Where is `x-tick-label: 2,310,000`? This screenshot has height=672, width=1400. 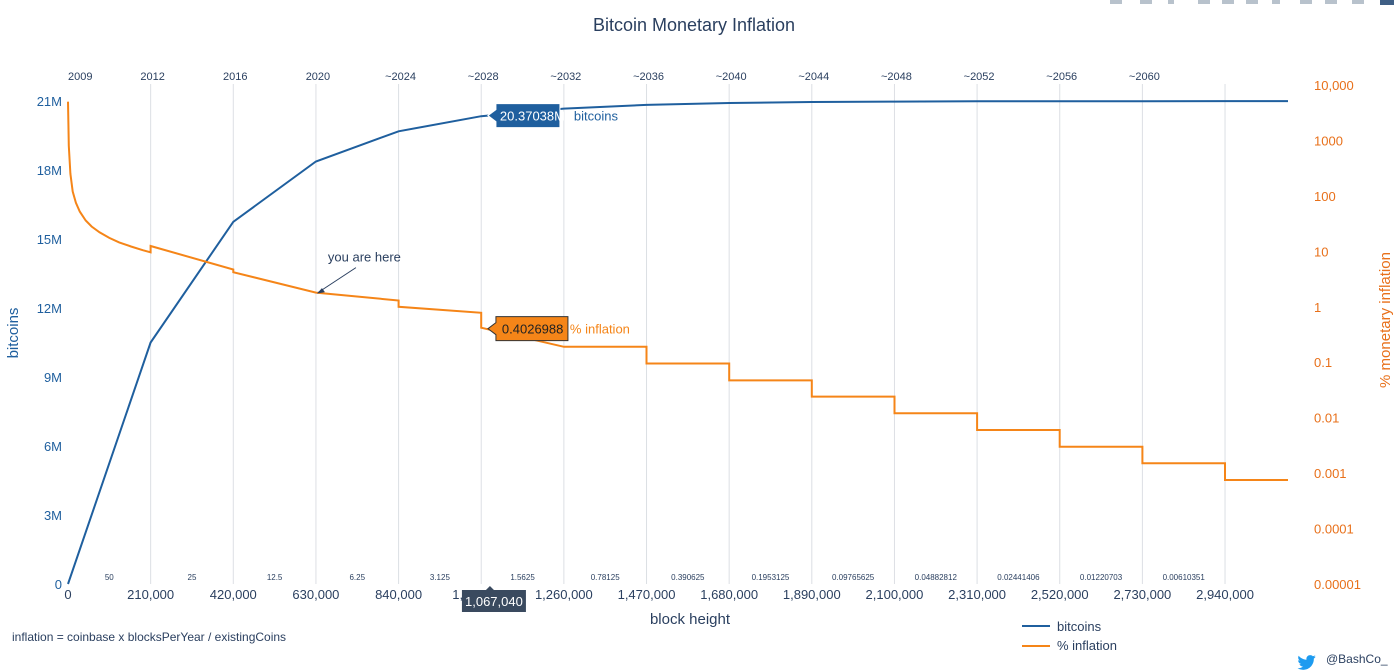 x-tick-label: 2,310,000 is located at coordinates (977, 594).